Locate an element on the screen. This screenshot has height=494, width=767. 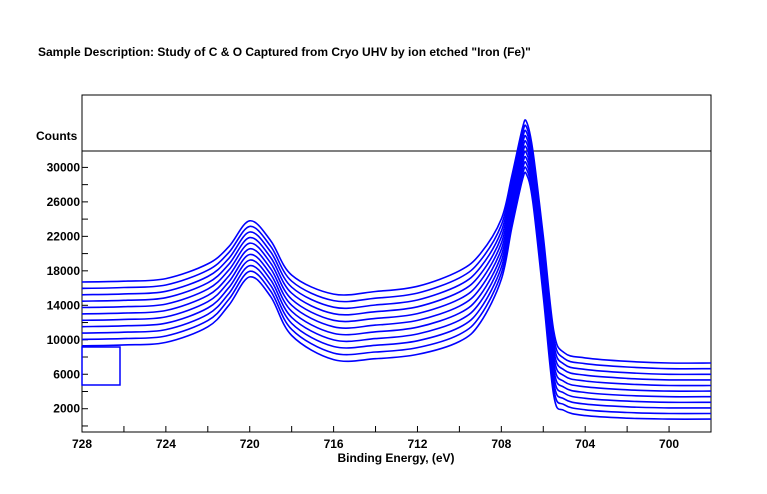
x-tick-label: 704 is located at coordinates (585, 444).